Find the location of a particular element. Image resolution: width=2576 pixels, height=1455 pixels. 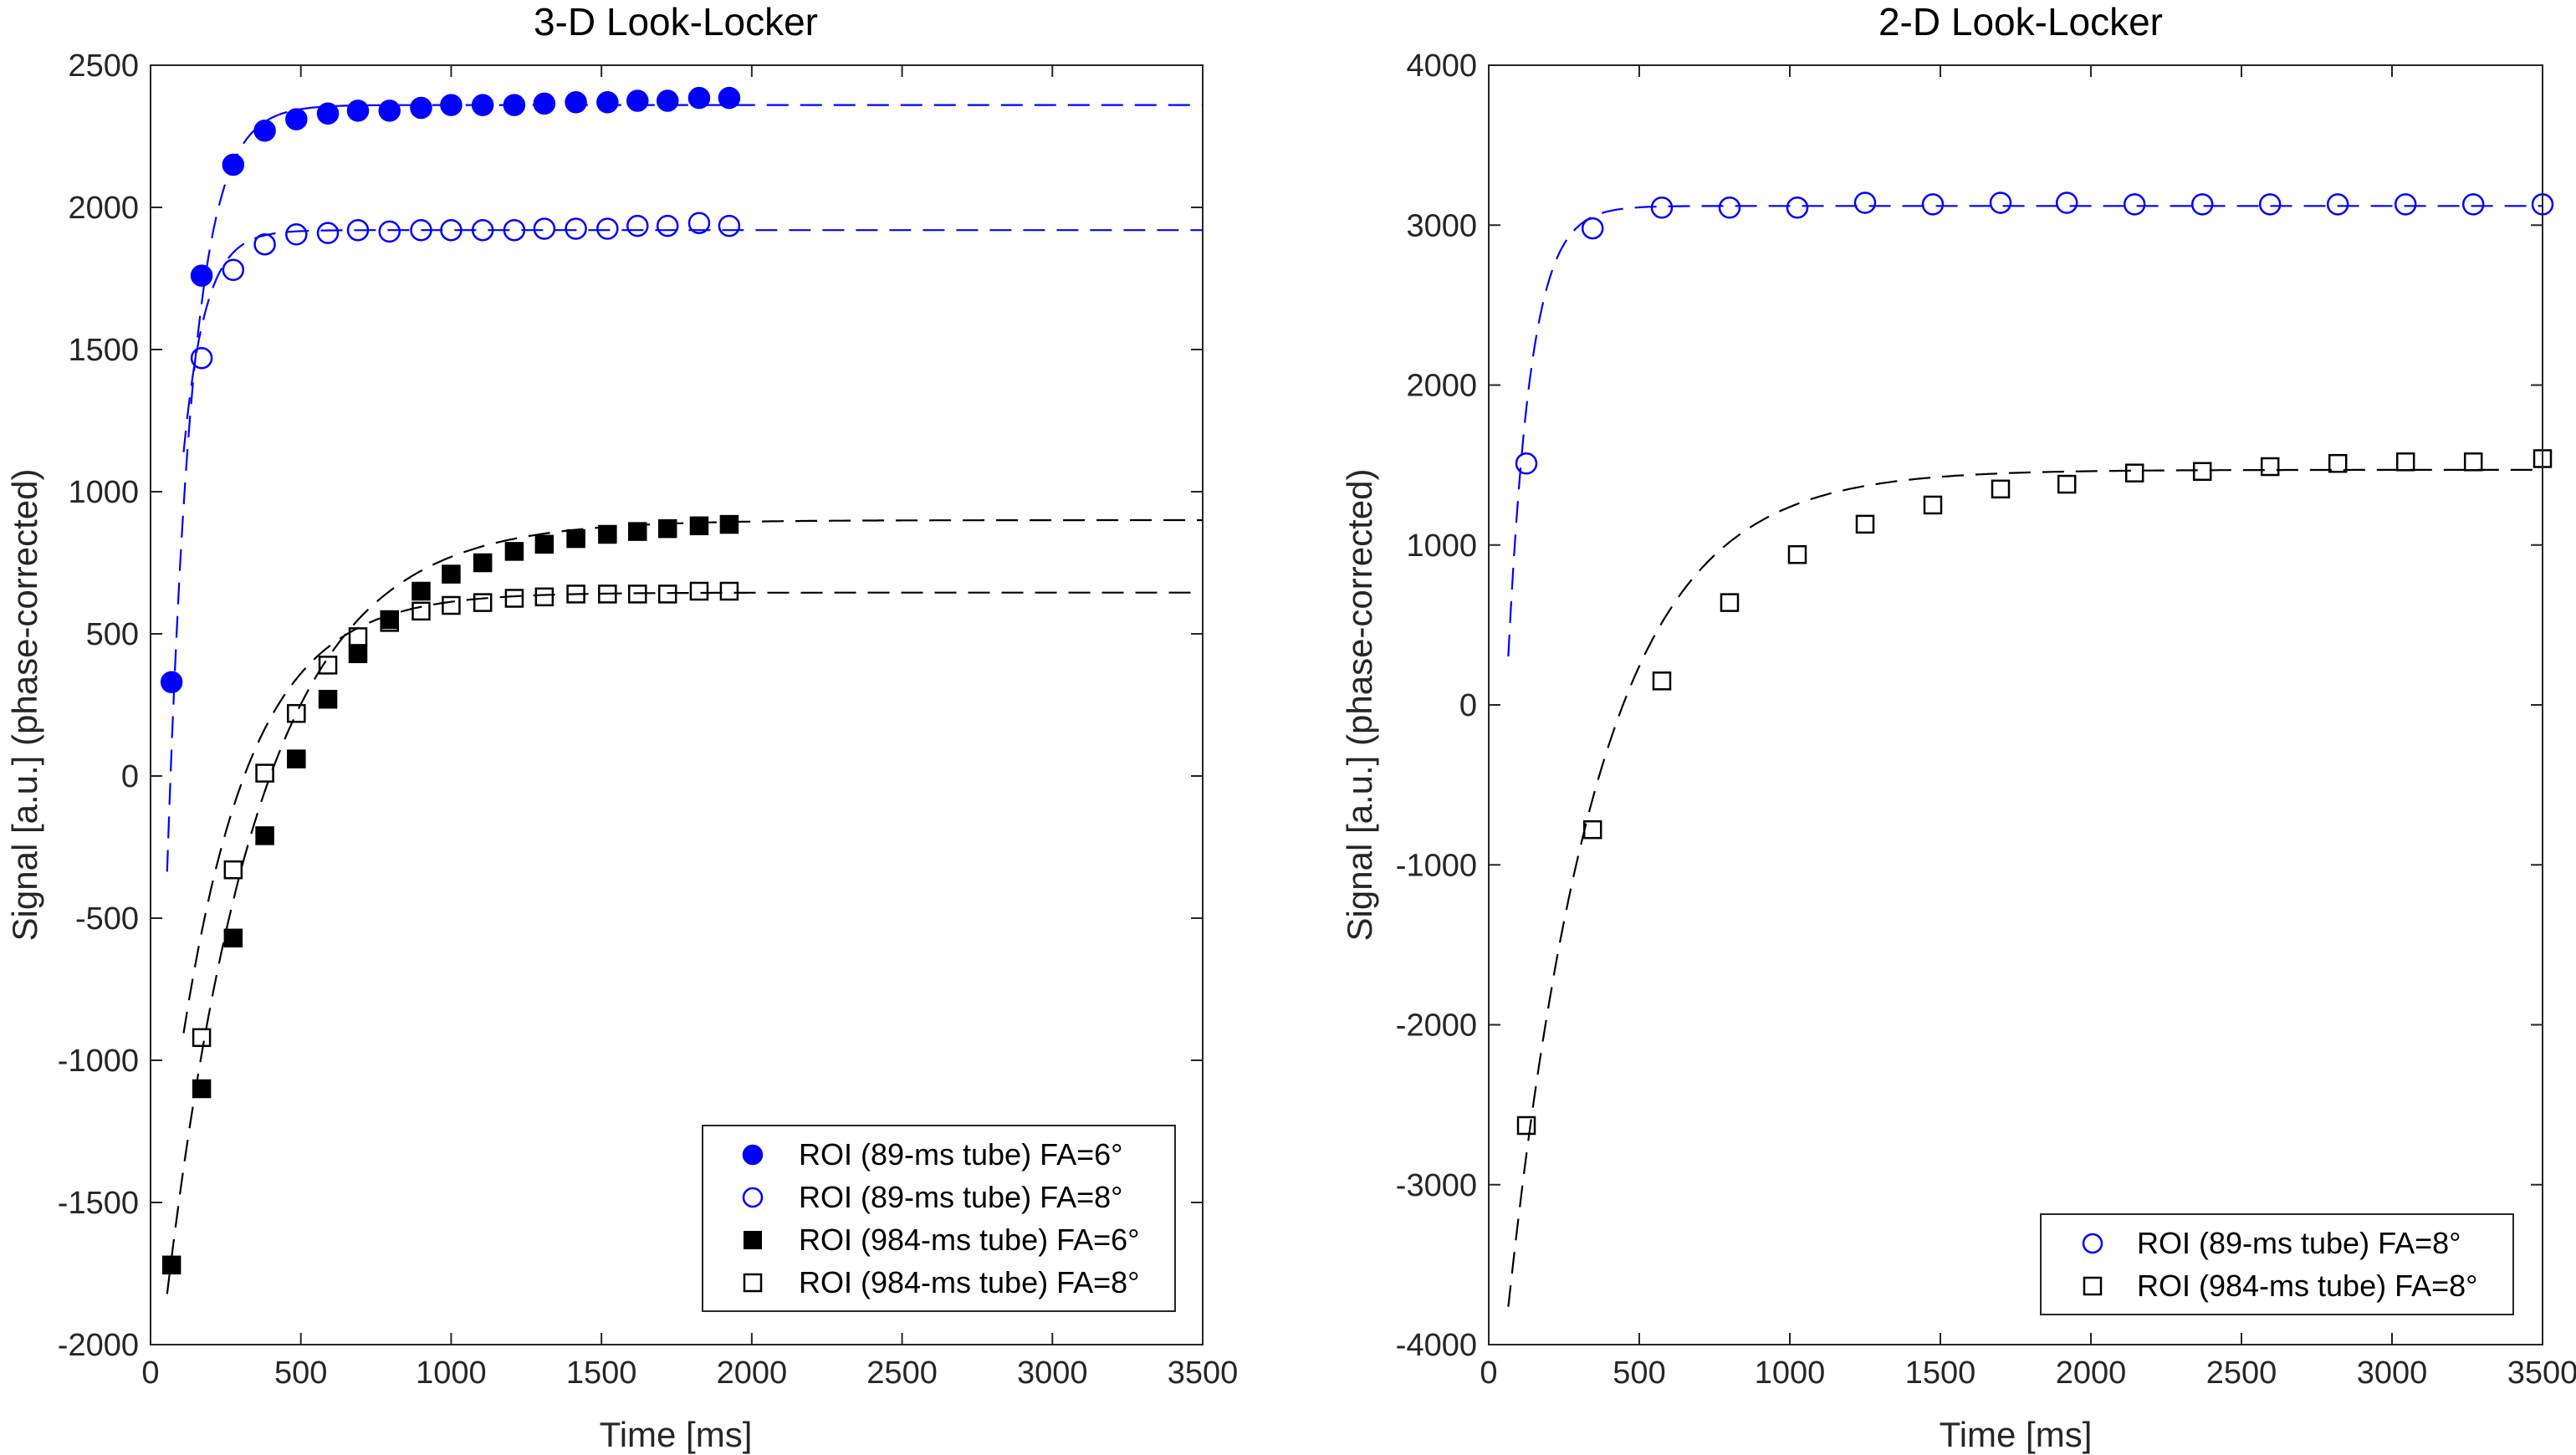

legend-marker-filled-square is located at coordinates (753, 1240).